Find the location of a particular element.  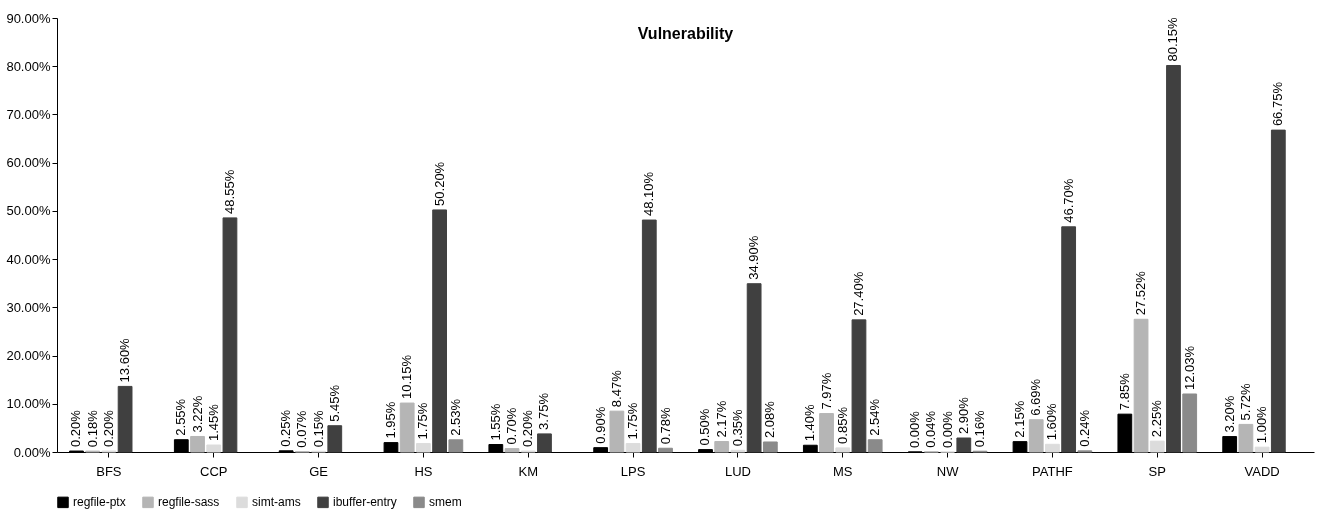

data-label: 2.17% is located at coordinates (721, 419).